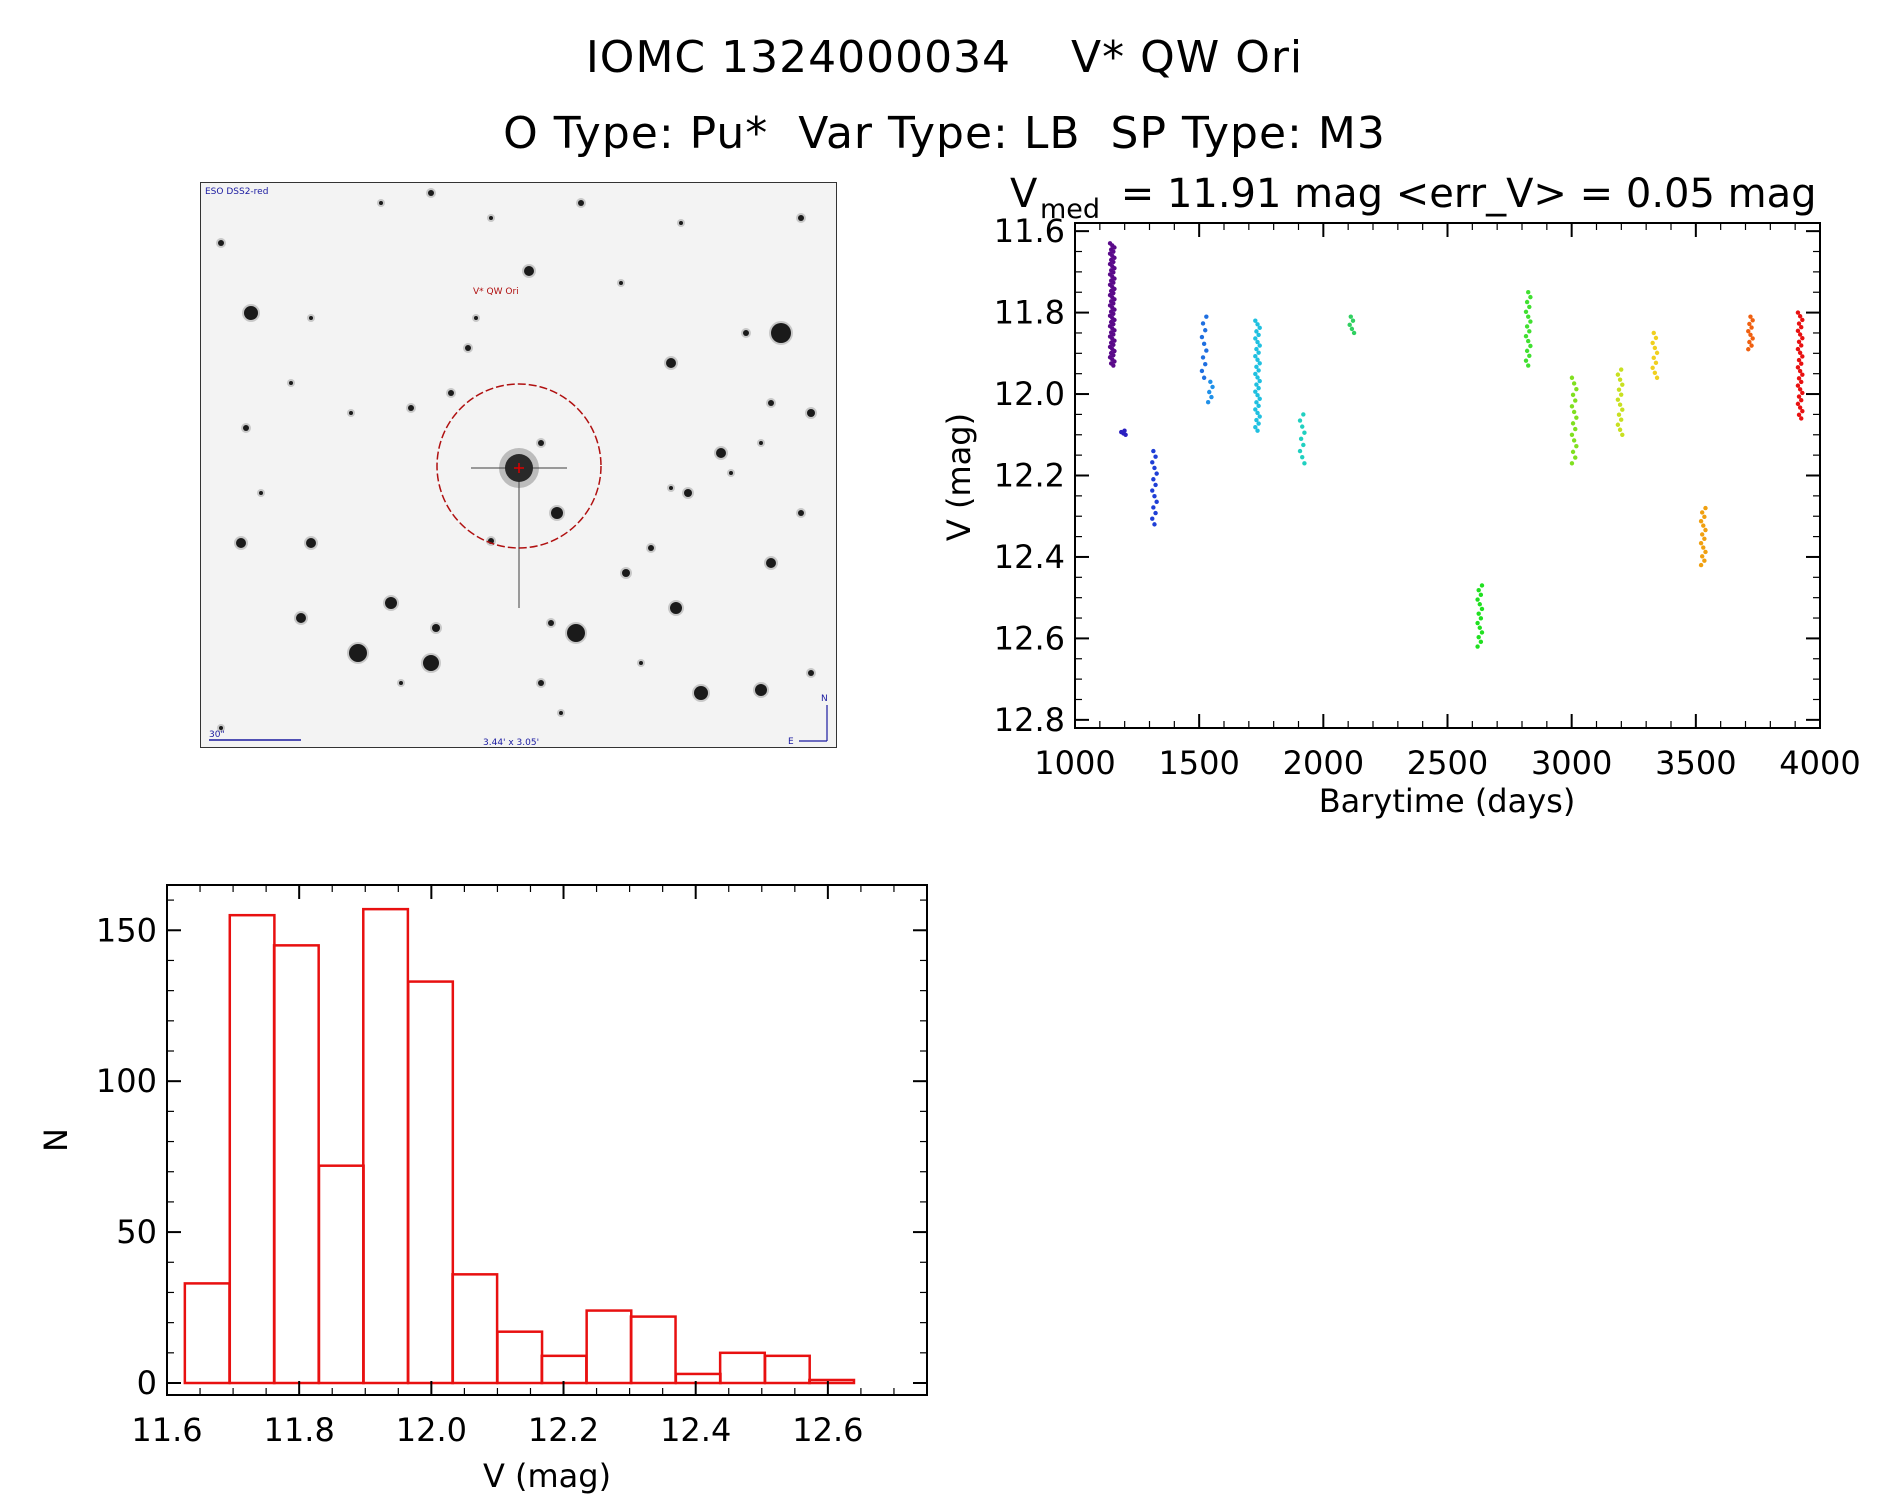  I want to click on target-aperture-circle, so click(519, 466).